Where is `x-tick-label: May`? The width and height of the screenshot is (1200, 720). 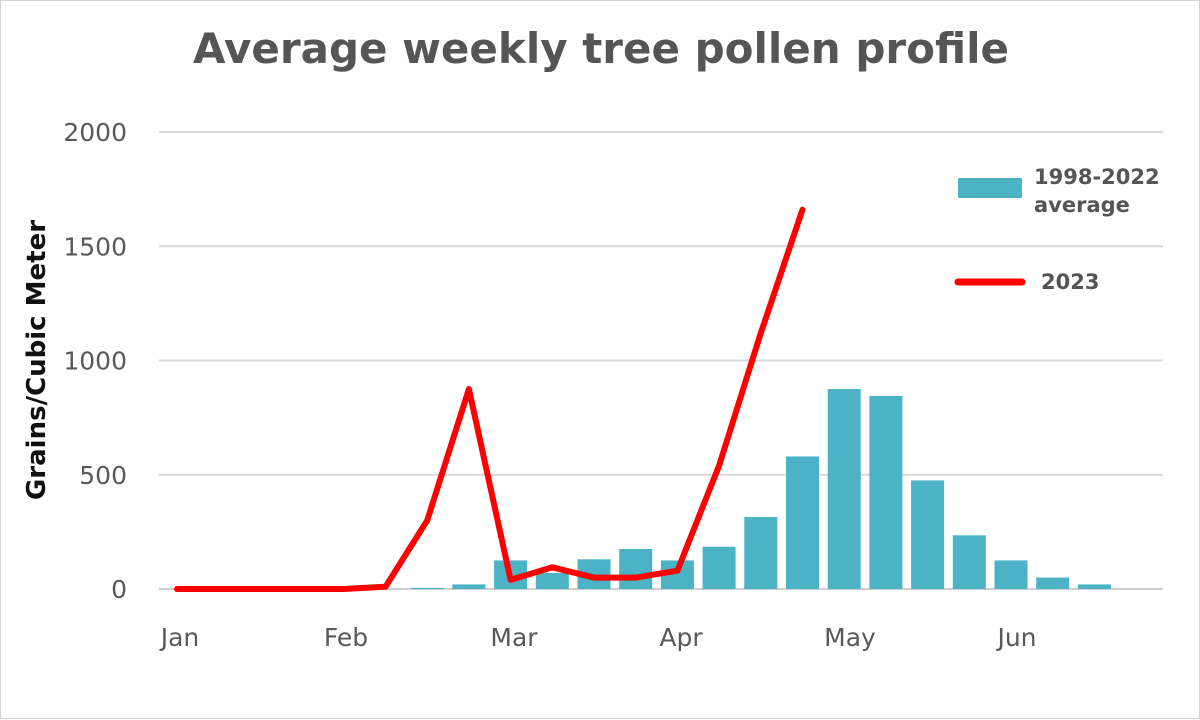 x-tick-label: May is located at coordinates (850, 637).